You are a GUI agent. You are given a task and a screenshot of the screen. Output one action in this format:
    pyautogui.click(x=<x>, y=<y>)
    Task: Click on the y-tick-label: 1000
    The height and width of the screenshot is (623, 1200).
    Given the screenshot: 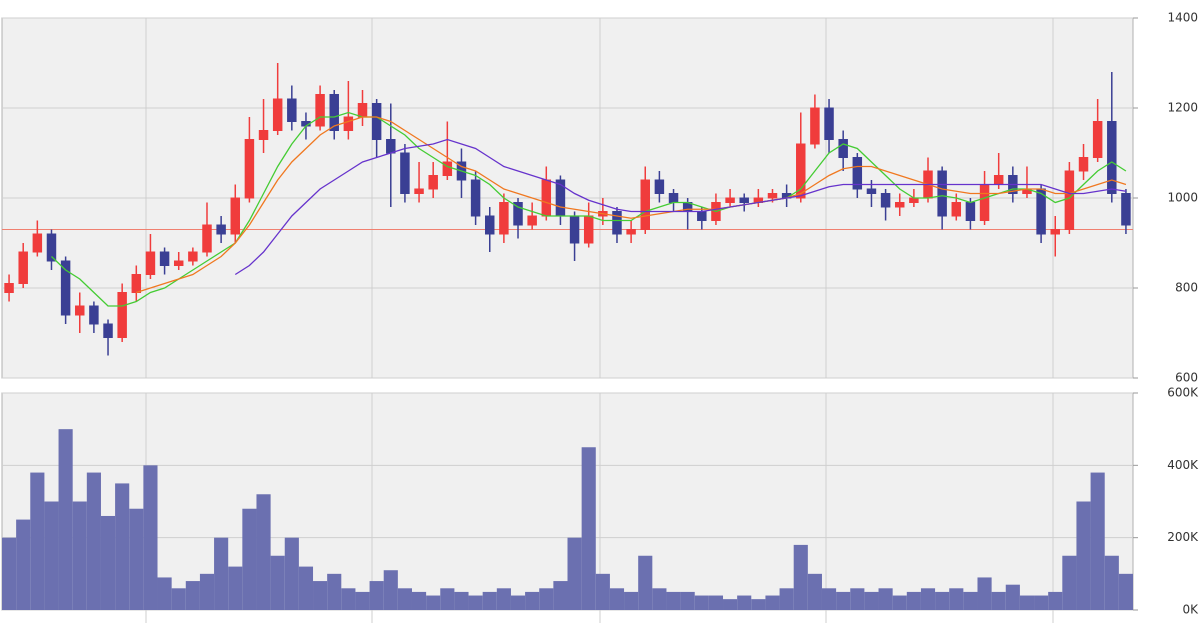 What is the action you would take?
    pyautogui.click(x=1182, y=198)
    